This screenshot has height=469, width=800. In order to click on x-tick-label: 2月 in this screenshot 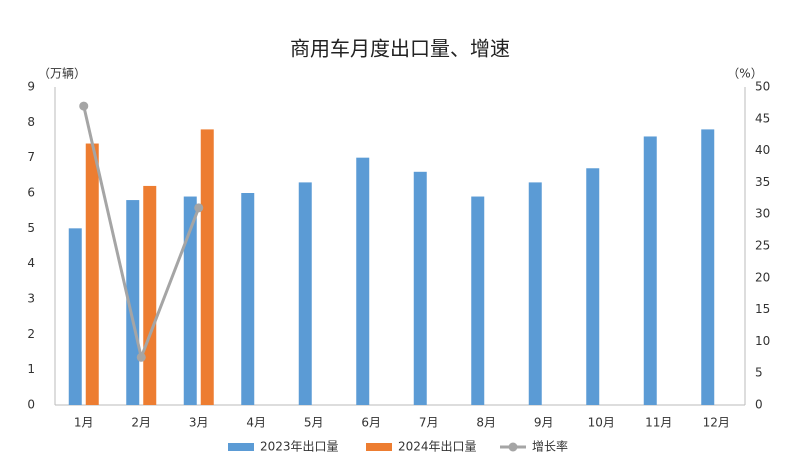, I will do `click(141, 423)`.